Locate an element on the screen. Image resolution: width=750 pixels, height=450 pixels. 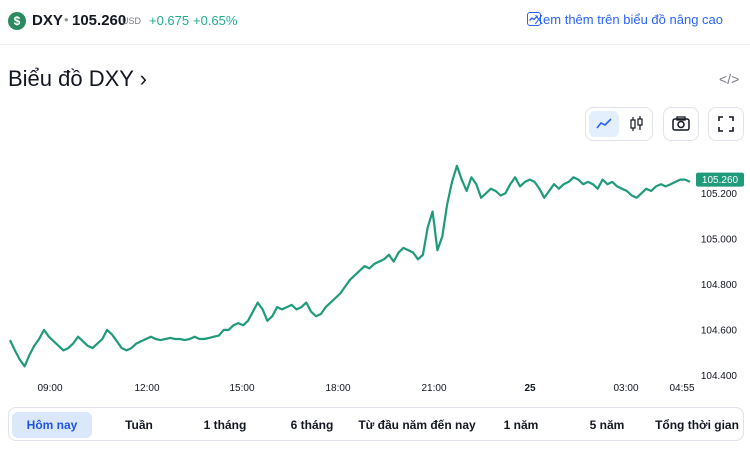
currency-label: USD is located at coordinates (132, 21).